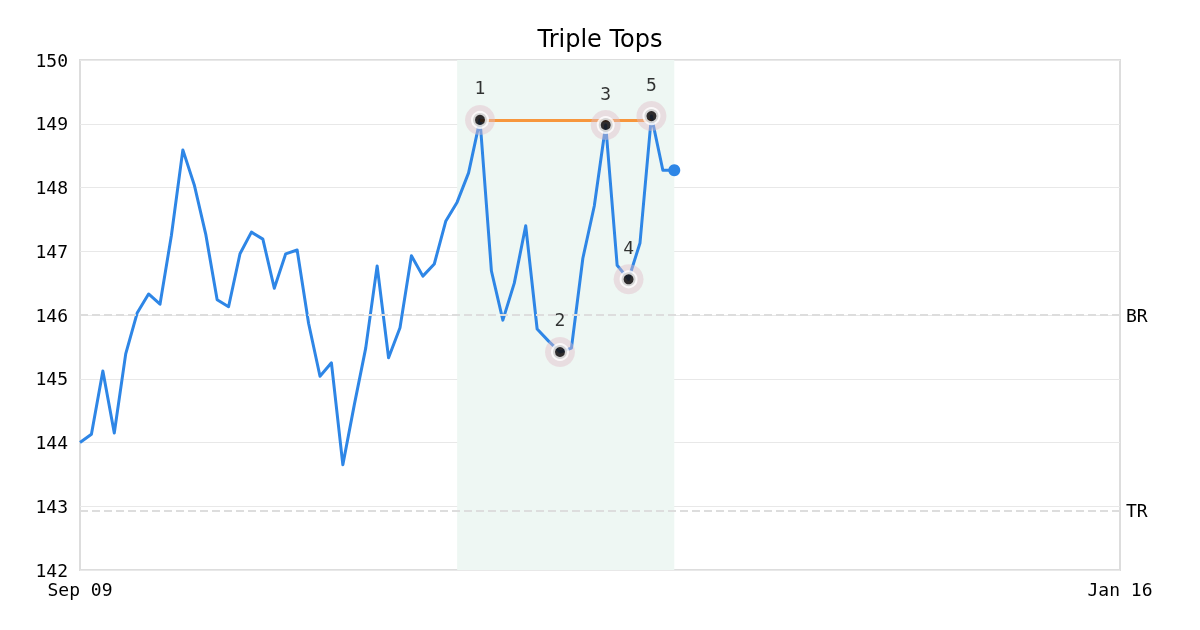 The width and height of the screenshot is (1200, 630). Describe the element at coordinates (651, 84) in the screenshot. I see `annotation: 5` at that location.